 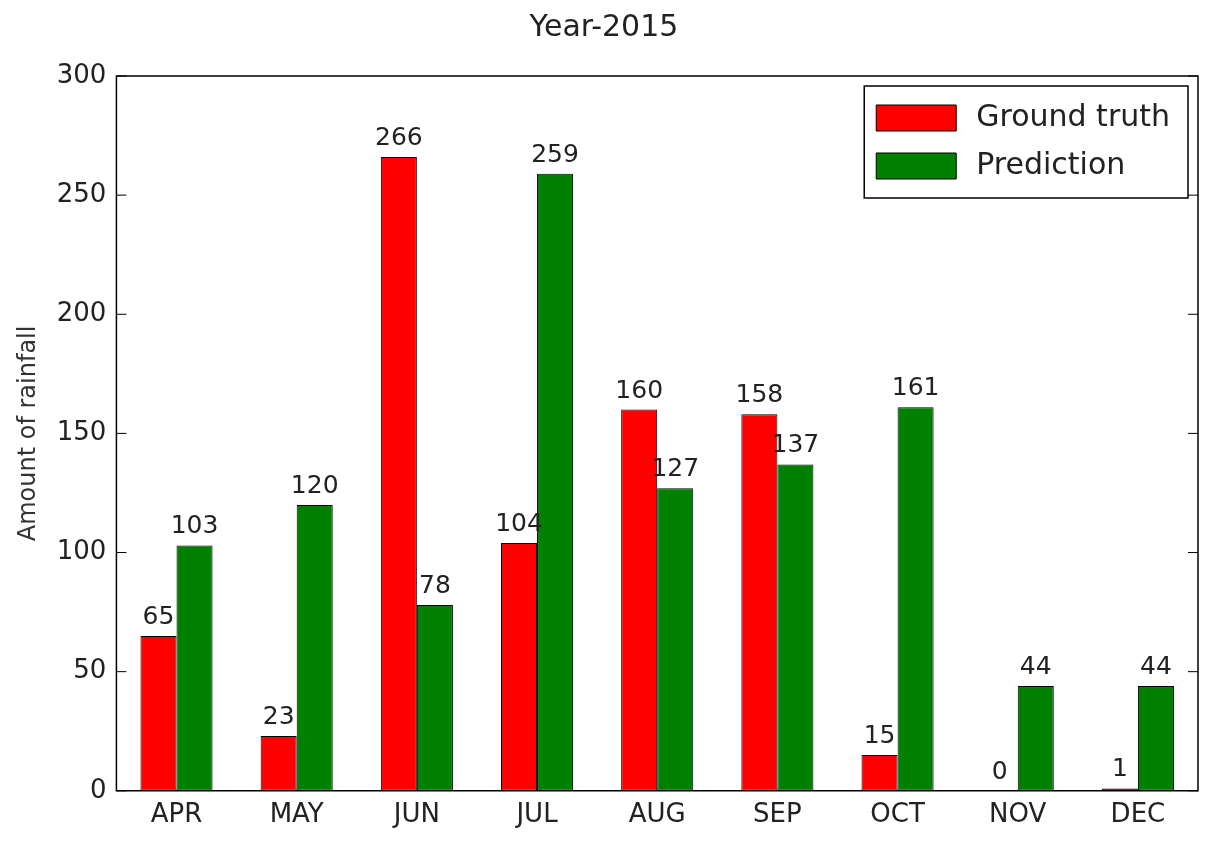 I want to click on data-label: 0, so click(x=999, y=770).